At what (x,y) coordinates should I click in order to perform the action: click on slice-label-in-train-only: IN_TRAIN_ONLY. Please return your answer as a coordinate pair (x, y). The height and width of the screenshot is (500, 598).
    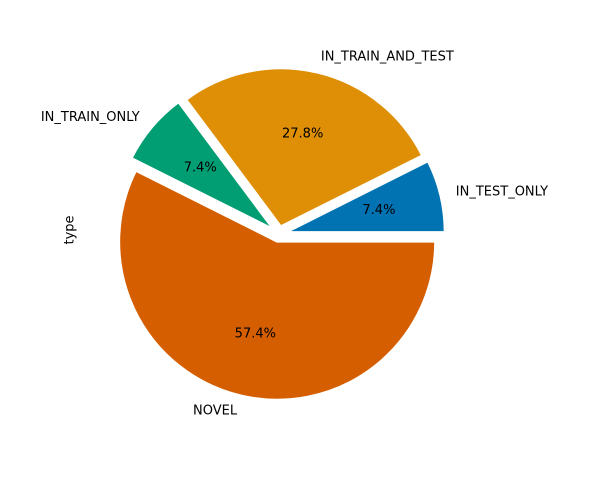
    Looking at the image, I should click on (90, 117).